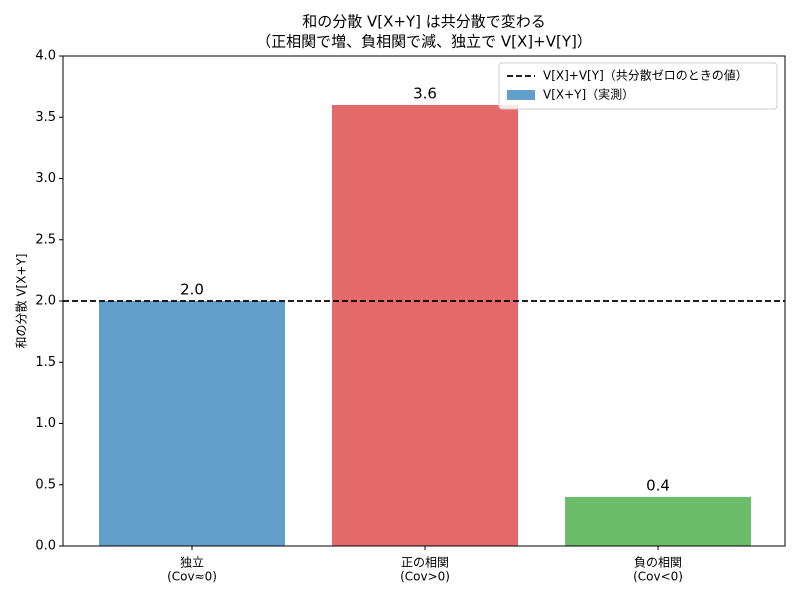 The image size is (800, 600). I want to click on chart-title: 和の分散 V[X+Y] は共分散で変わる, so click(424, 22).